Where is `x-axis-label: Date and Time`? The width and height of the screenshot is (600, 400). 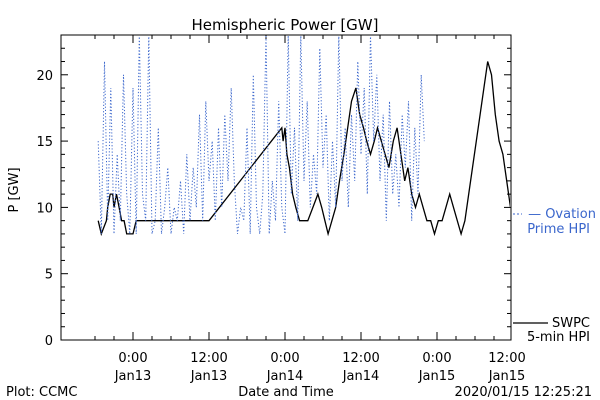
x-axis-label: Date and Time is located at coordinates (286, 392).